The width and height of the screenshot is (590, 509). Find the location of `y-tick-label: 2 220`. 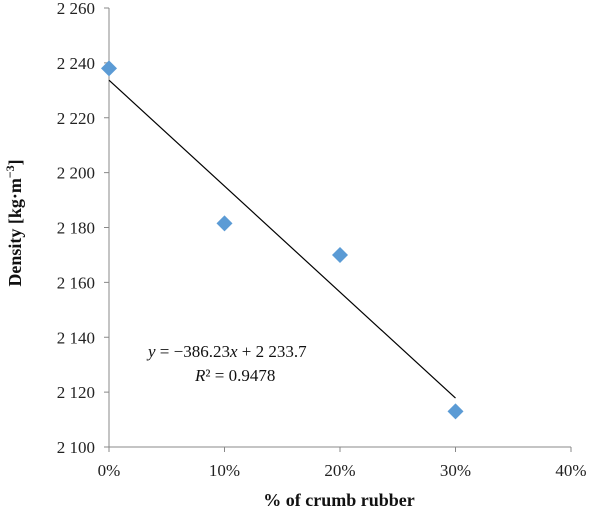

y-tick-label: 2 220 is located at coordinates (76, 118).